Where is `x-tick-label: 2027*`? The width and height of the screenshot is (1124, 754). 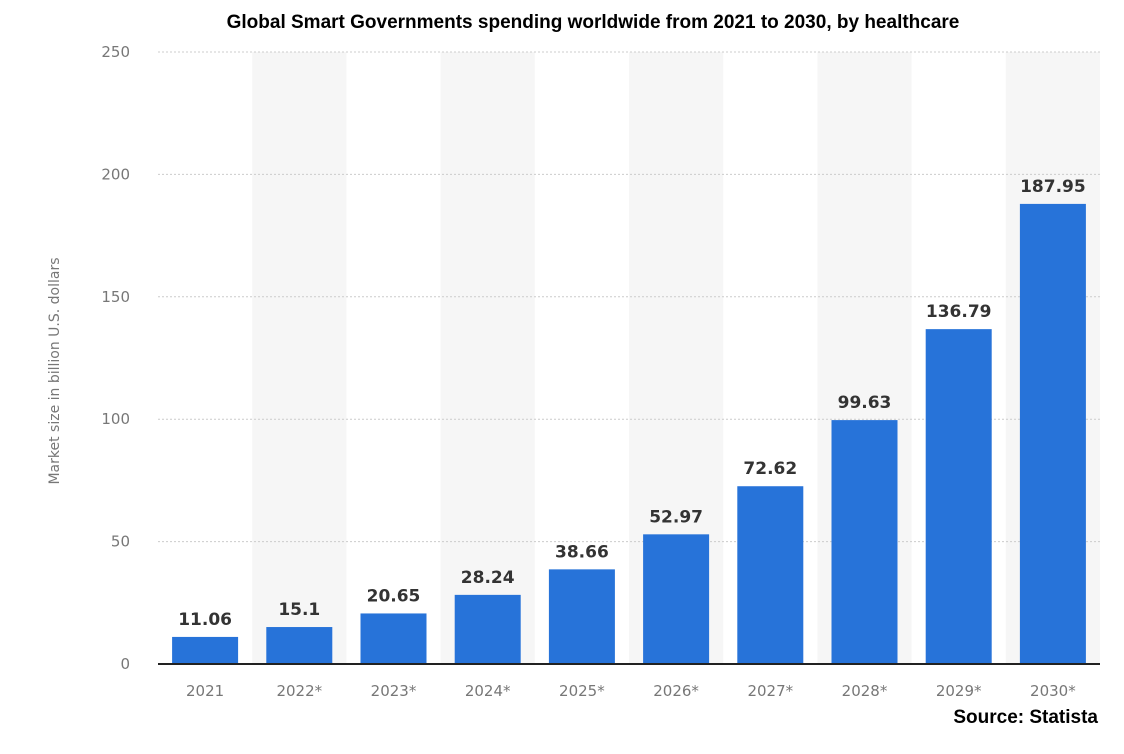
x-tick-label: 2027* is located at coordinates (770, 691).